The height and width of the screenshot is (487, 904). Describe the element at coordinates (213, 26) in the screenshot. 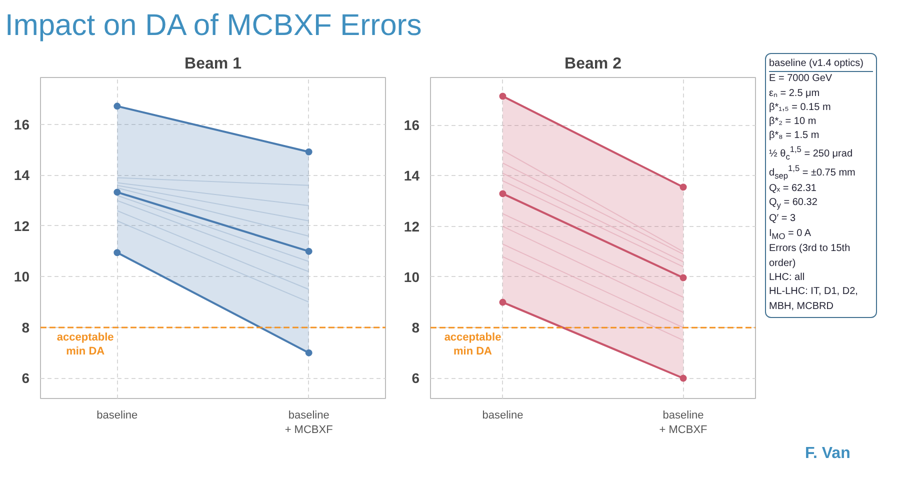

I see `text: Impact on DA of MCBXF Errors` at that location.